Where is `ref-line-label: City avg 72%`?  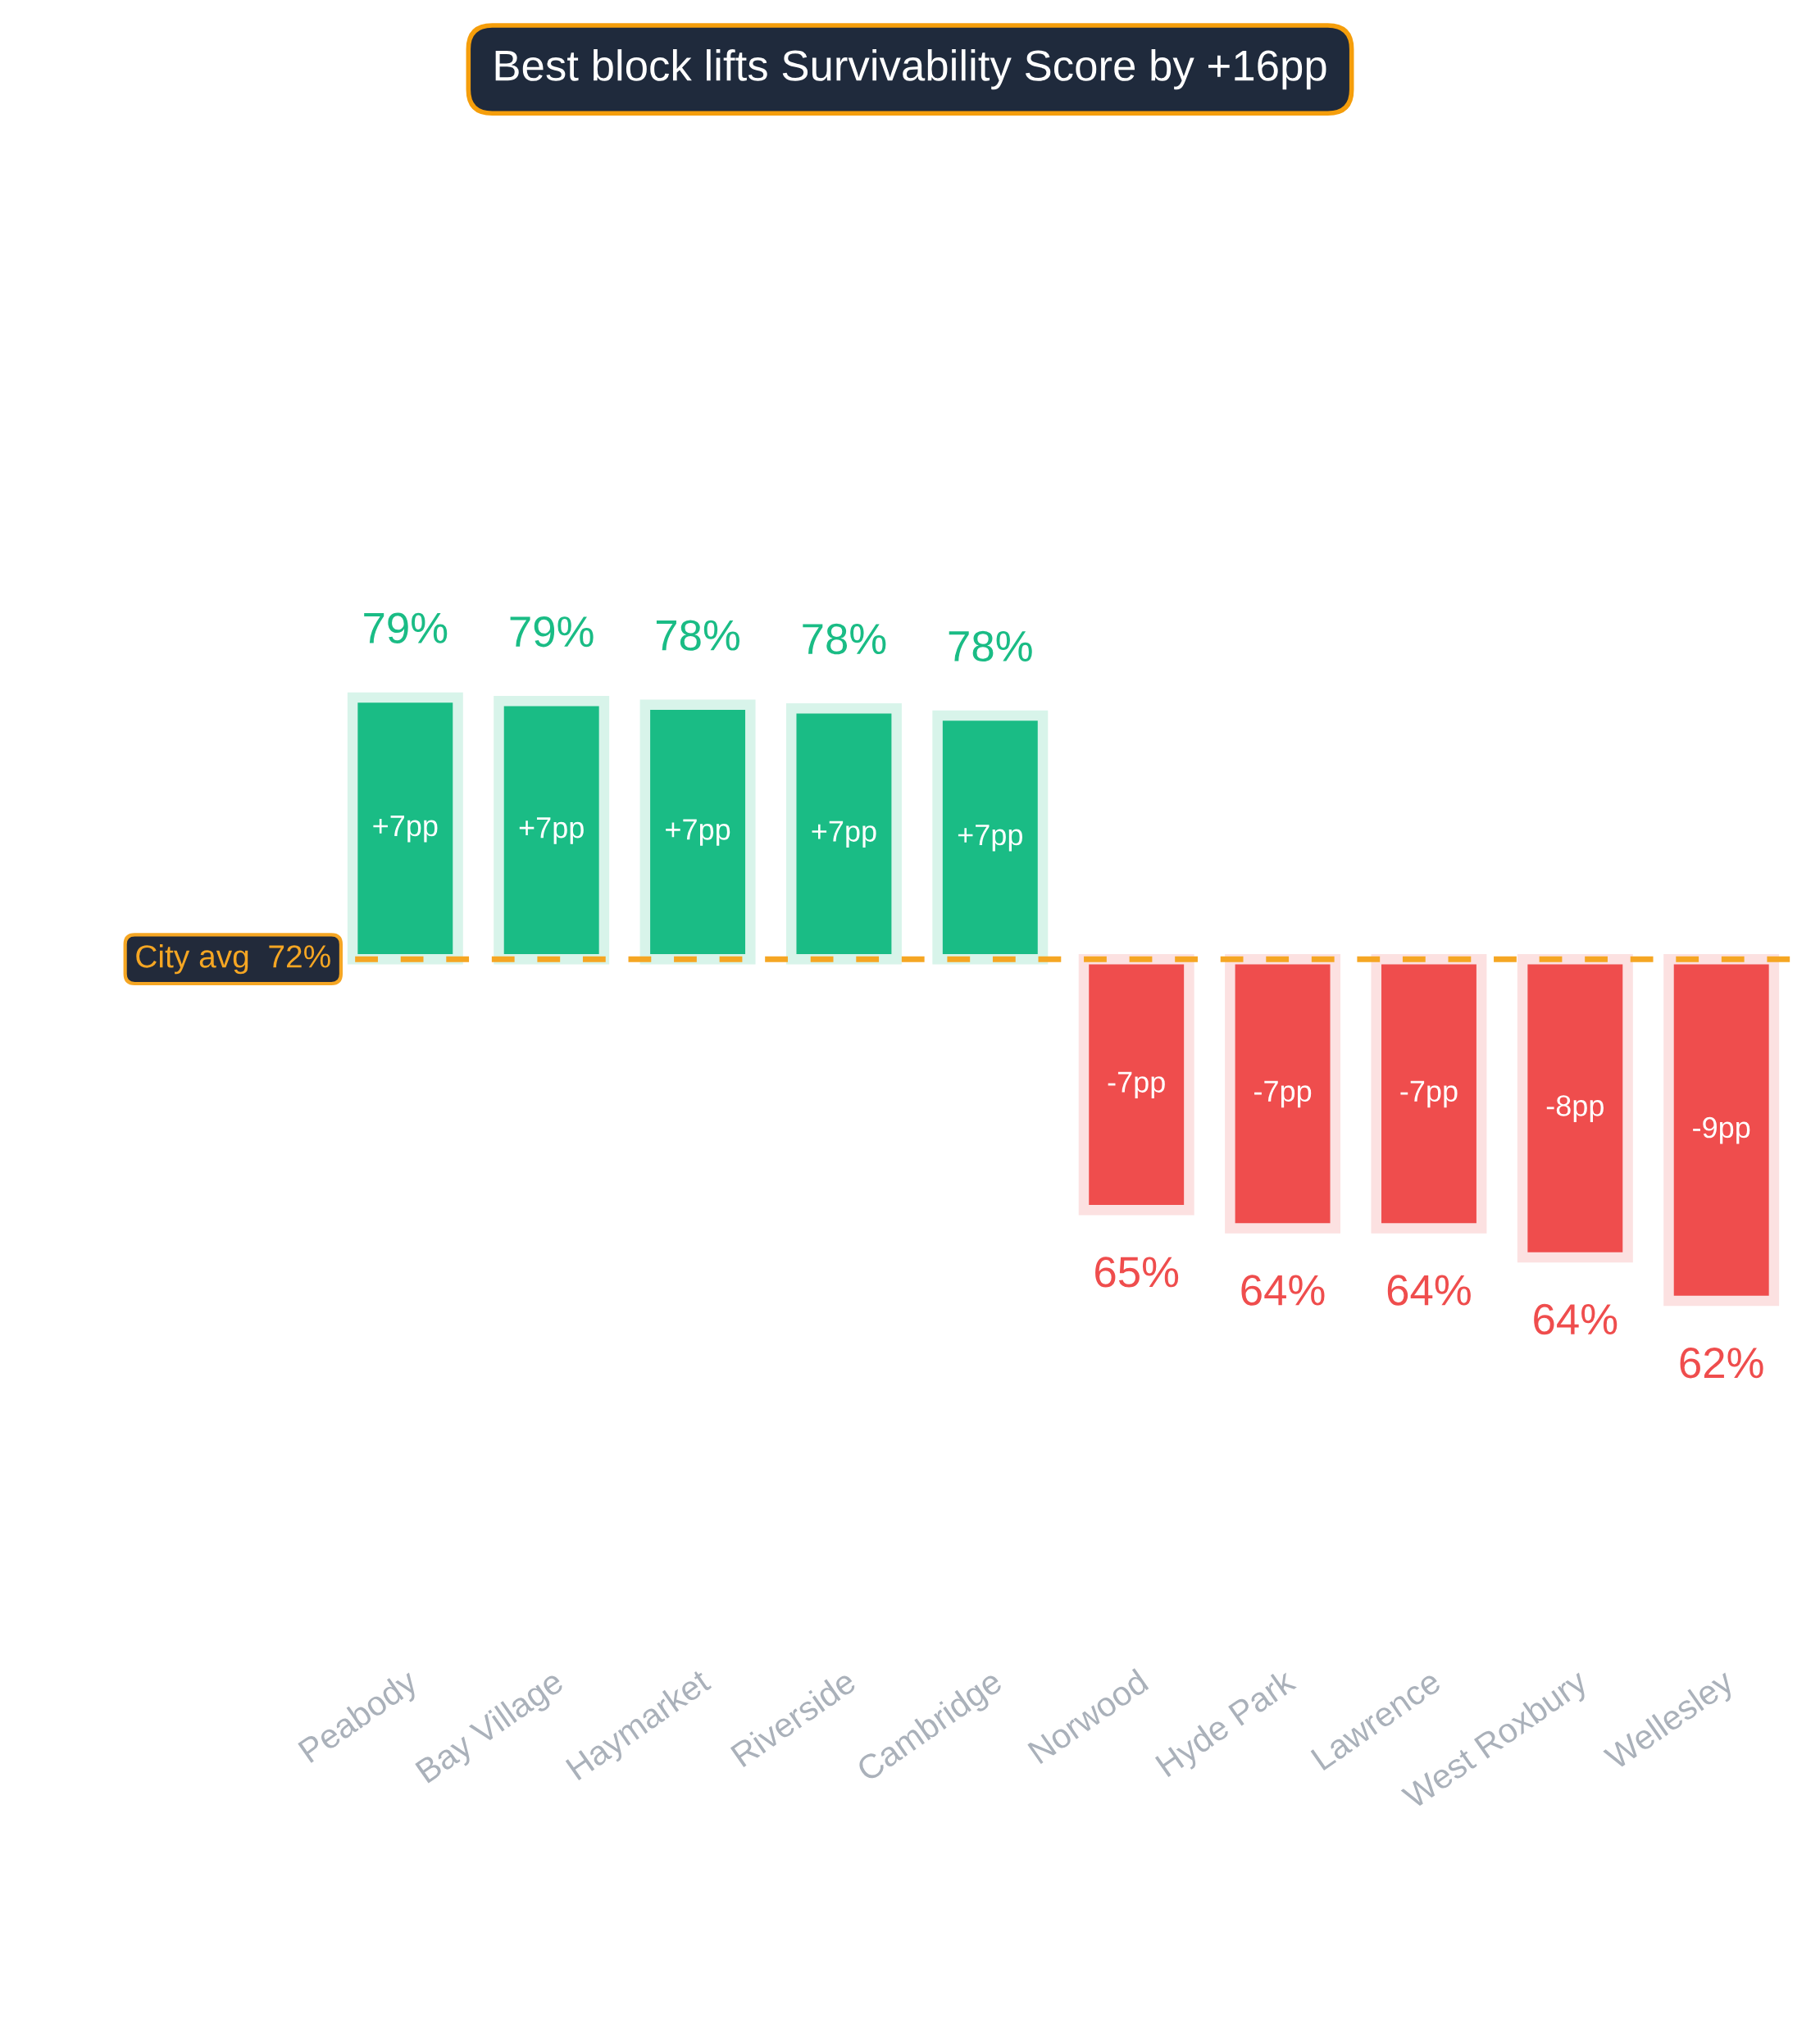
ref-line-label: City avg 72% is located at coordinates (233, 959).